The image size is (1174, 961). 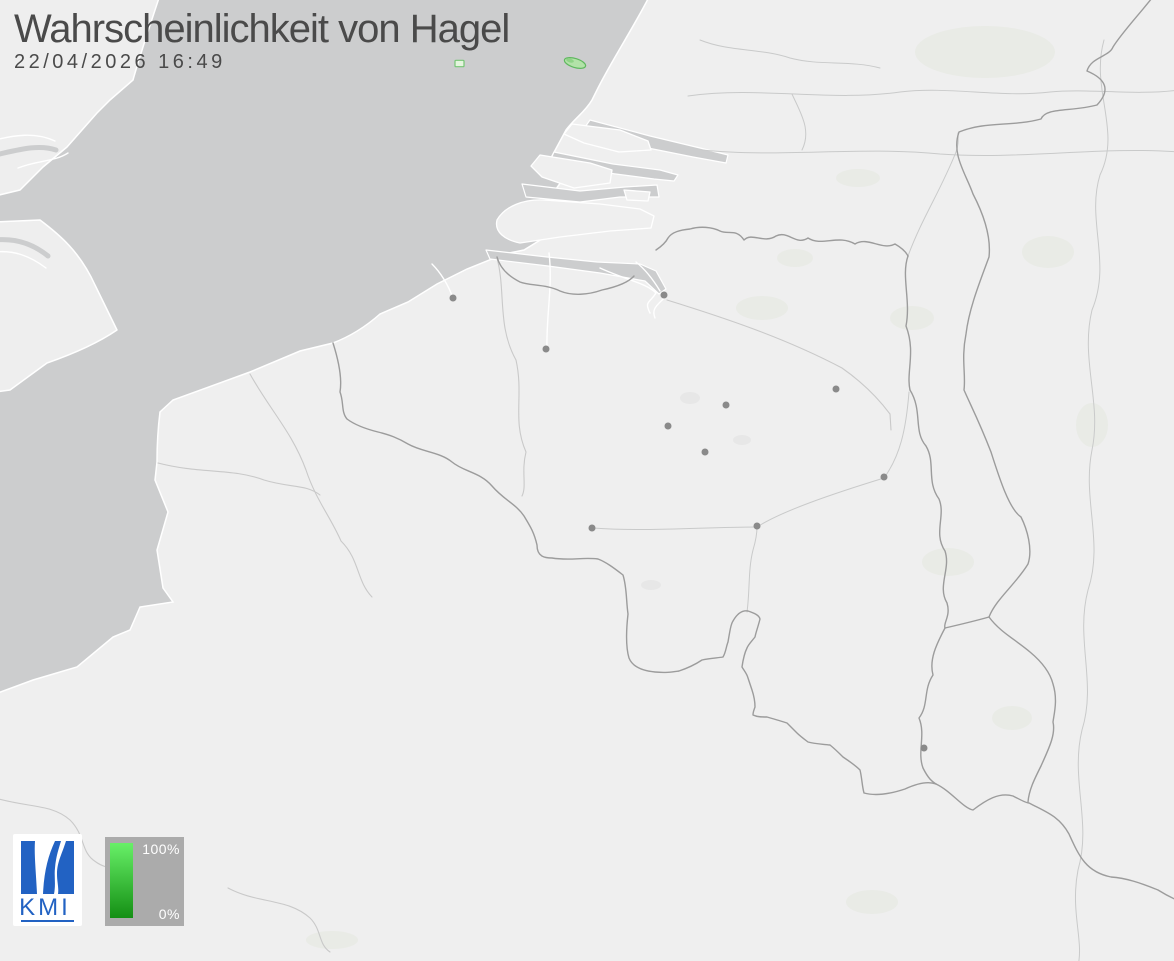 What do you see at coordinates (44, 867) in the screenshot?
I see `kmi-logo-swoosh-left` at bounding box center [44, 867].